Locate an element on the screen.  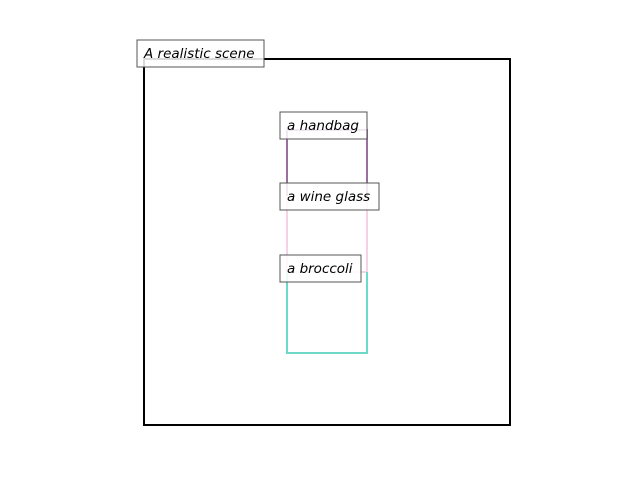
scene-label: A realistic scene is located at coordinates (200, 53).